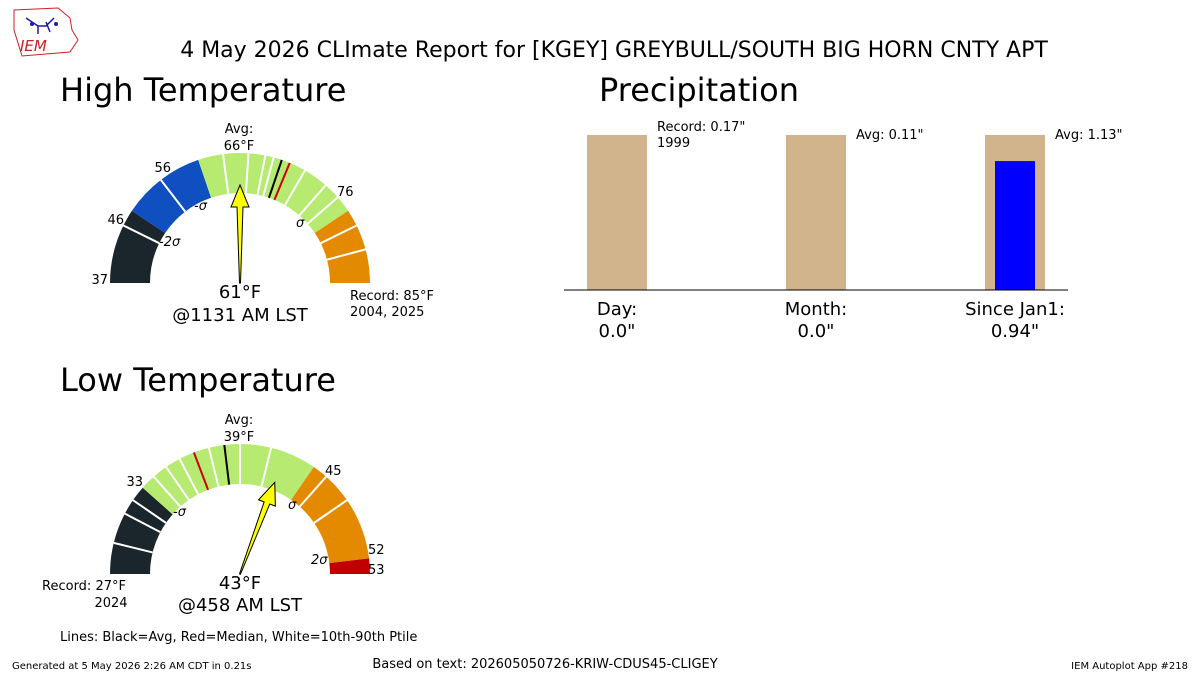 The height and width of the screenshot is (675, 1200). I want to click on low-needle-arrow, so click(257, 528).